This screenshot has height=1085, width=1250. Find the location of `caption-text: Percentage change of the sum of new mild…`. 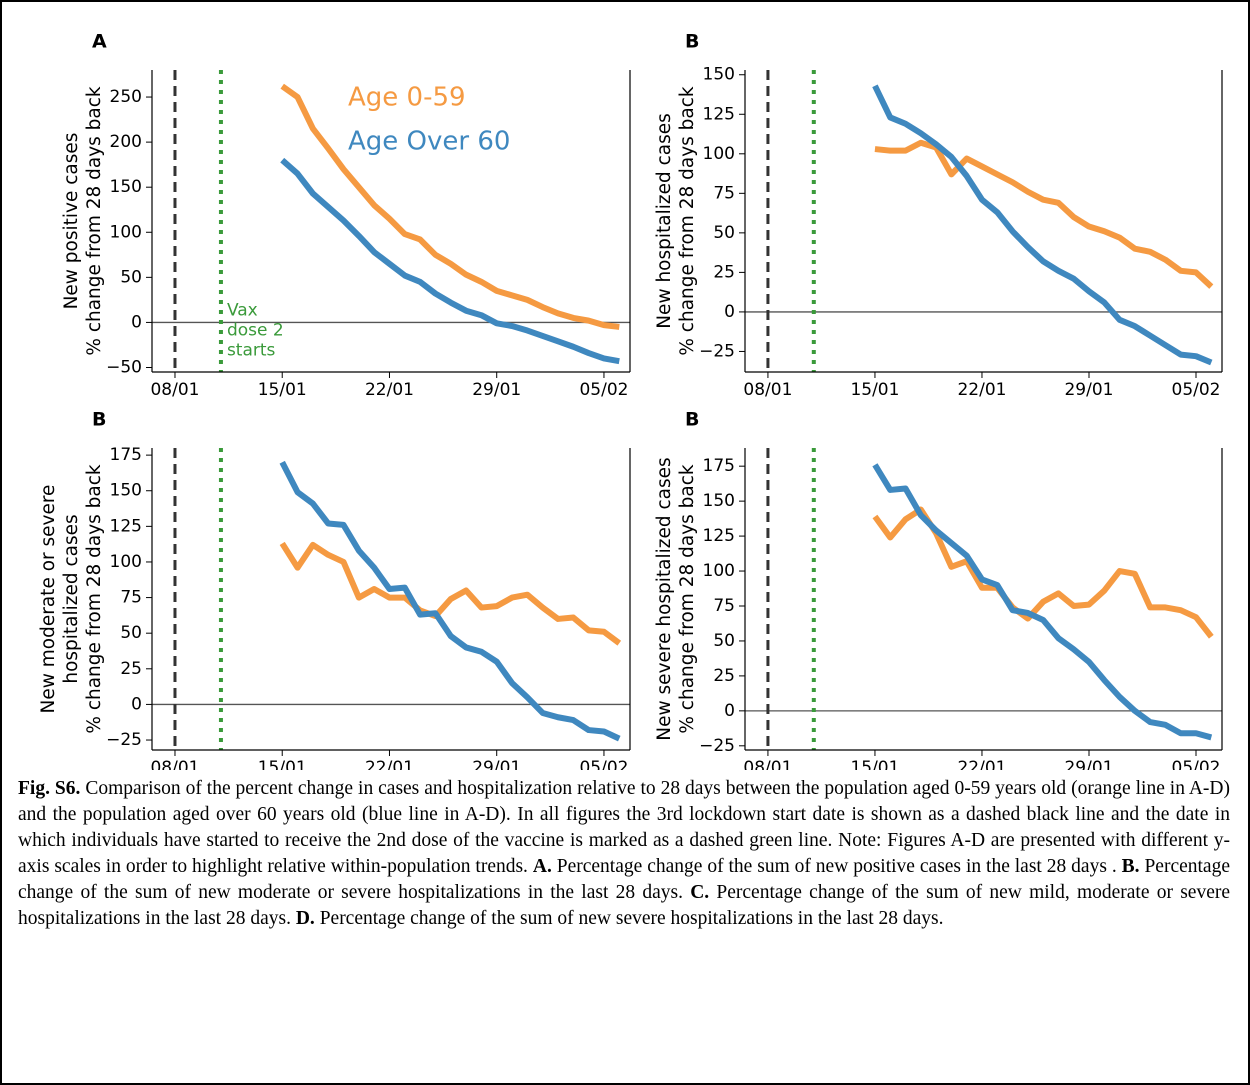

caption-text: Percentage change of the sum of new mild… is located at coordinates (624, 905).